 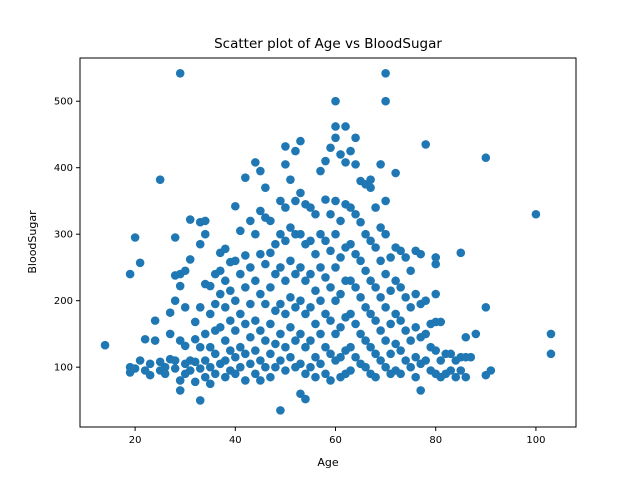 What do you see at coordinates (63, 368) in the screenshot?
I see `y-tick-label: 100` at bounding box center [63, 368].